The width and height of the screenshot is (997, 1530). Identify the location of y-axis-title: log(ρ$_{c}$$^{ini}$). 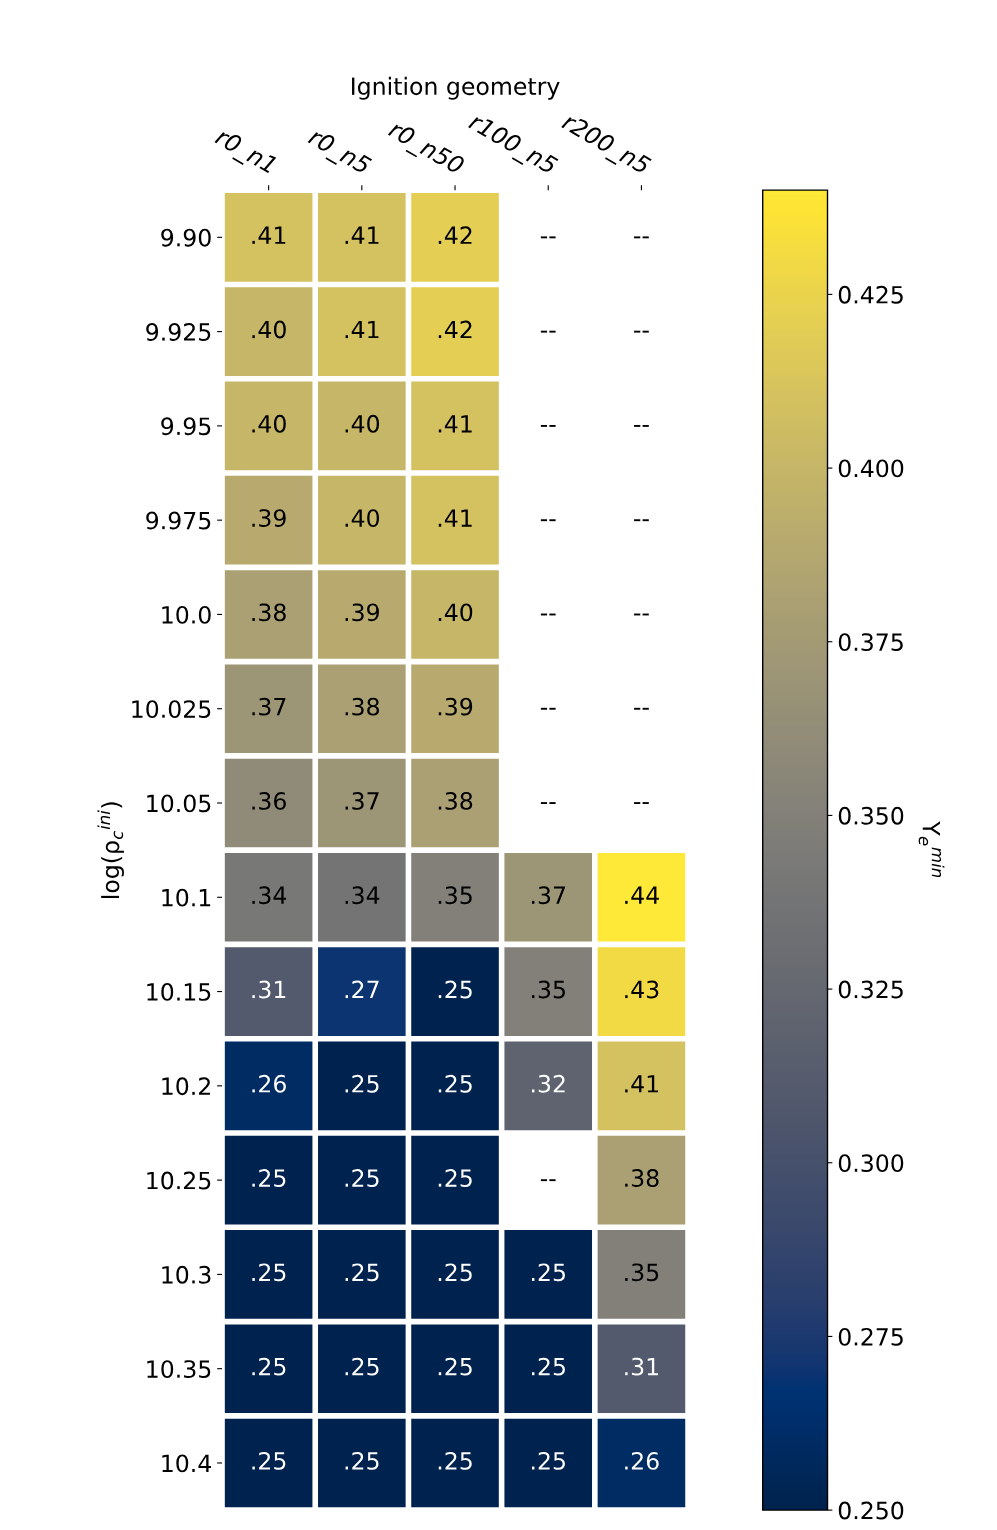
(110, 850).